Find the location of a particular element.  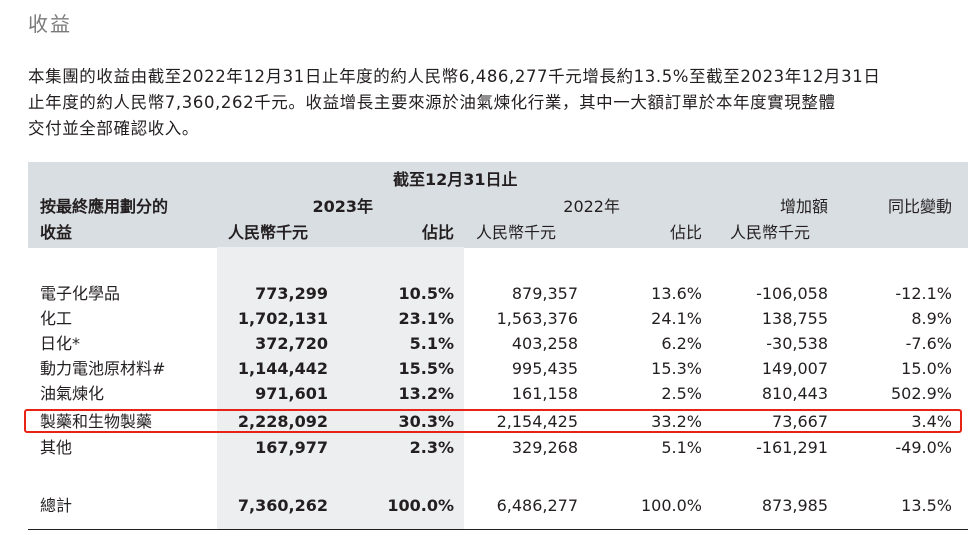

first-col-header-line2: 收益 is located at coordinates (56, 232).